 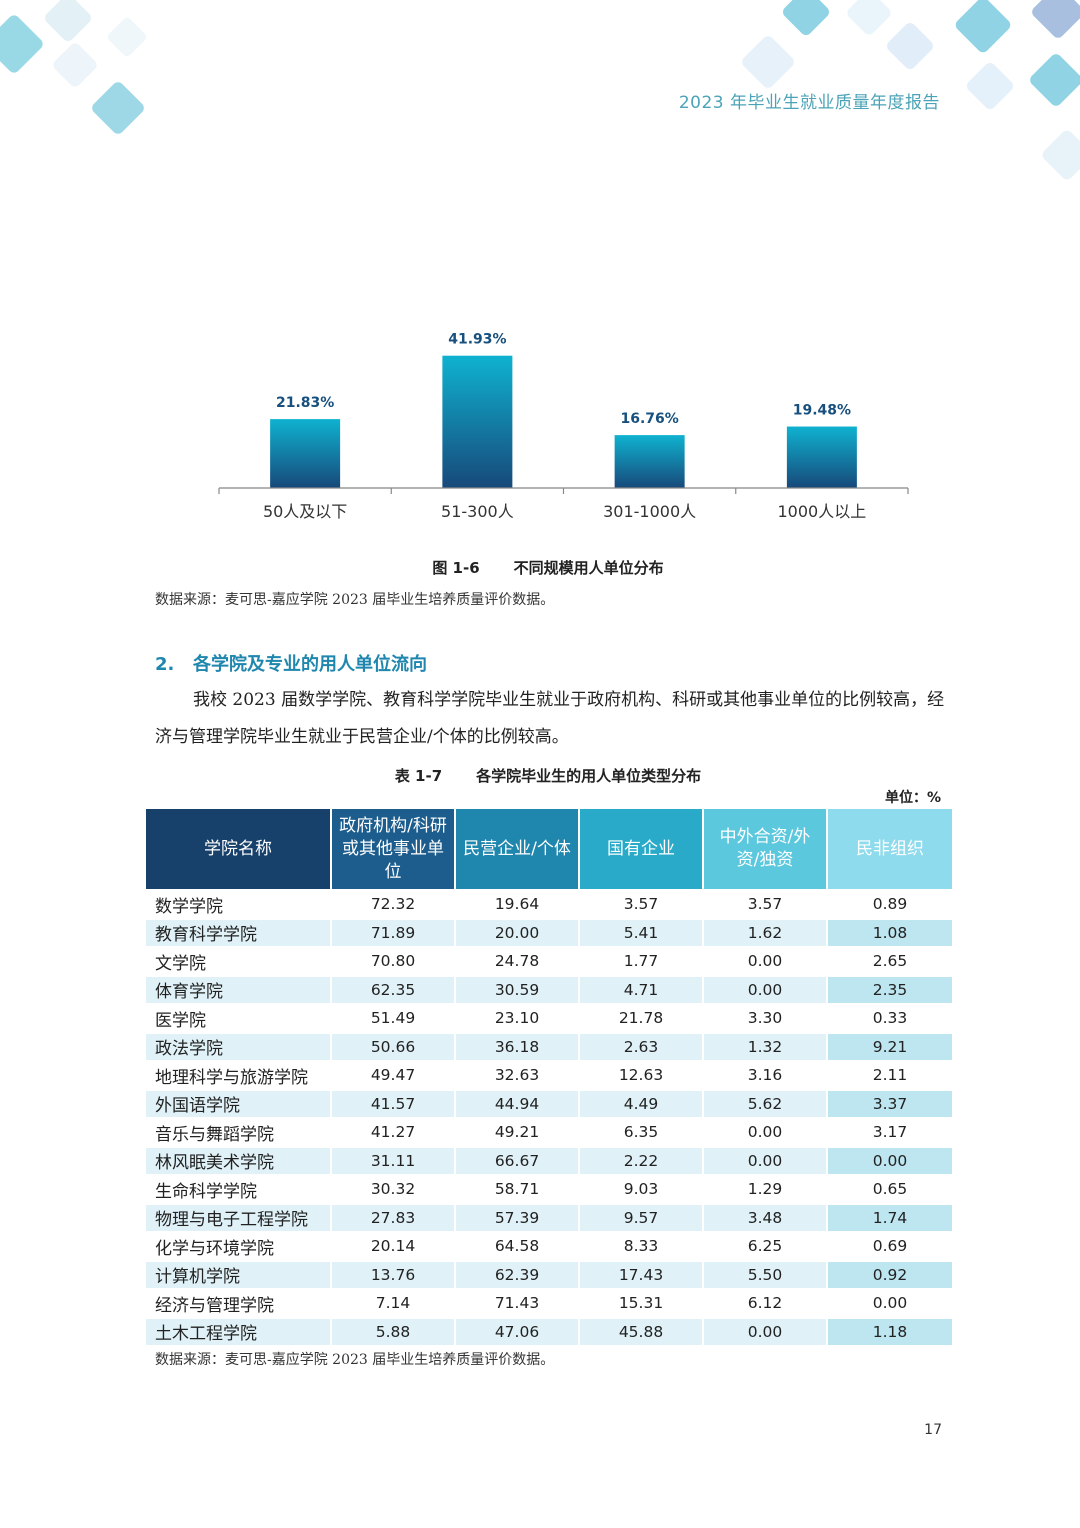 What do you see at coordinates (641, 989) in the screenshot?
I see `value-cell: 4.71` at bounding box center [641, 989].